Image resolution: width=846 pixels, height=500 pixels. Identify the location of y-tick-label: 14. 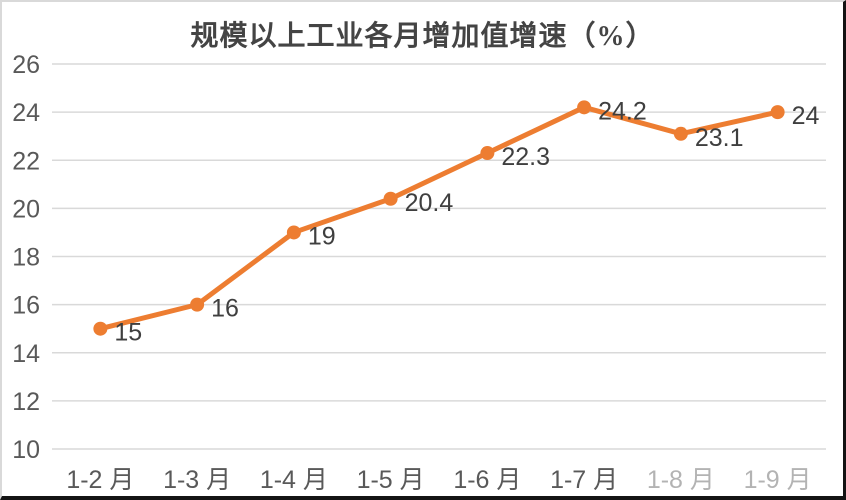
(26, 354).